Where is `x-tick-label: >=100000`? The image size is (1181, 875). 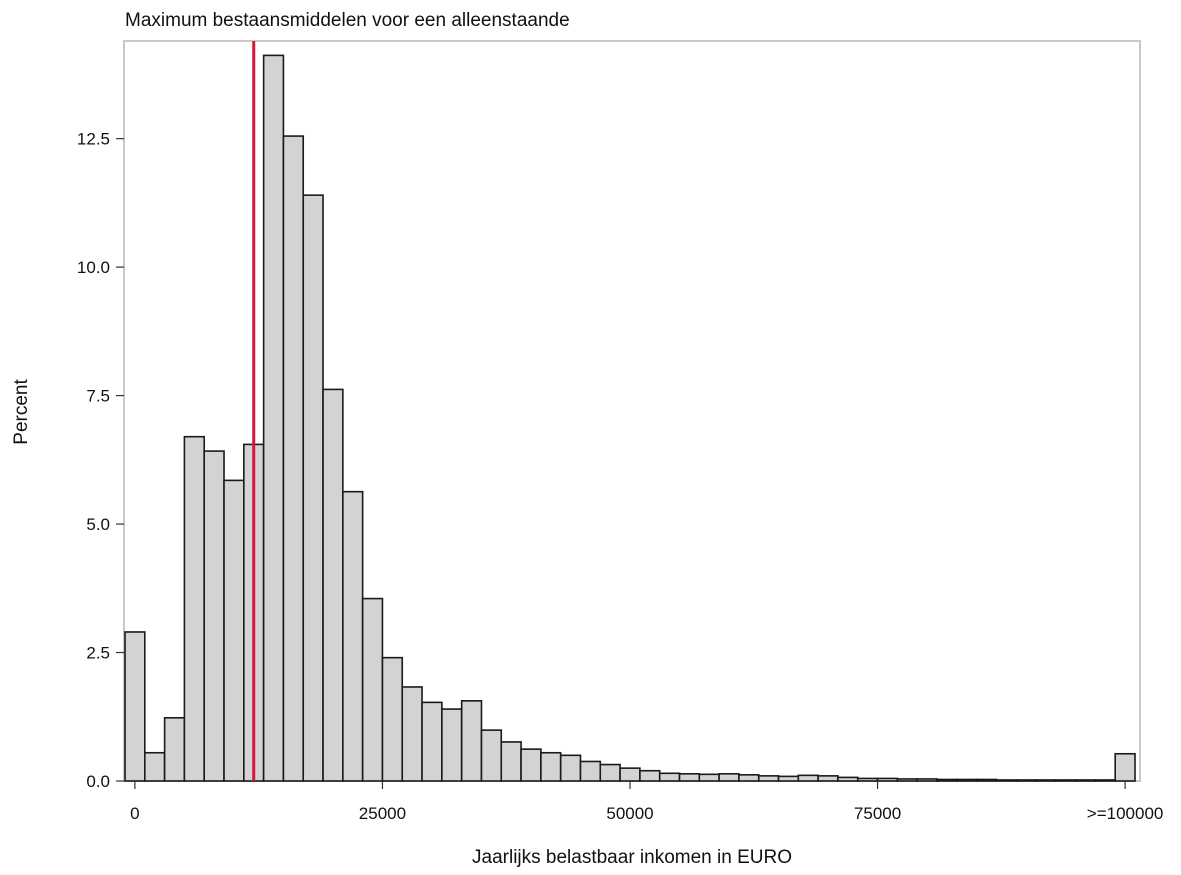
x-tick-label: >=100000 is located at coordinates (1125, 813).